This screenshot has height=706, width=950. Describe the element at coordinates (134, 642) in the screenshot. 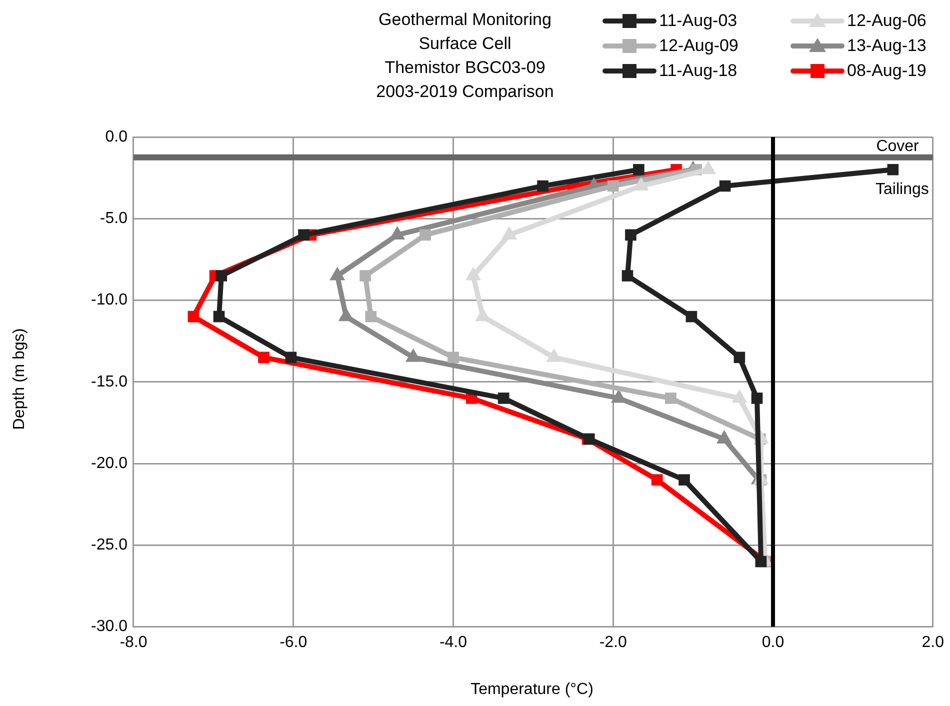

I see `x-tick-label: -8.0` at that location.